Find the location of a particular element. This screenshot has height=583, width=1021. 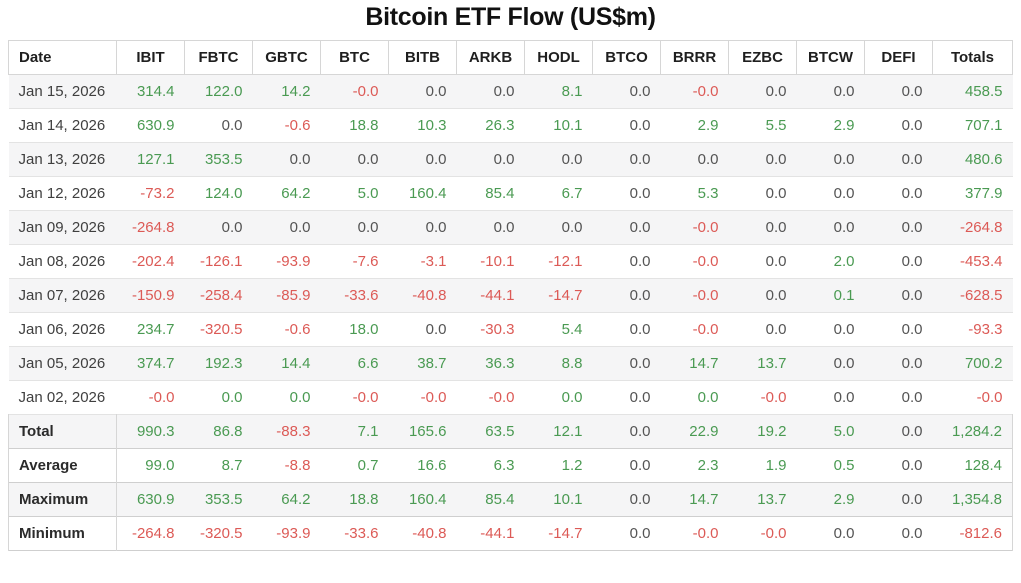

value-cell: 124.0 is located at coordinates (223, 193).